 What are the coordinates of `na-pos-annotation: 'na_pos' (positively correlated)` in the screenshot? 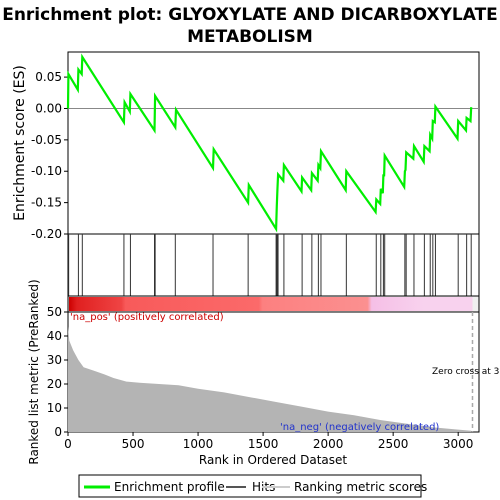 It's located at (147, 317).